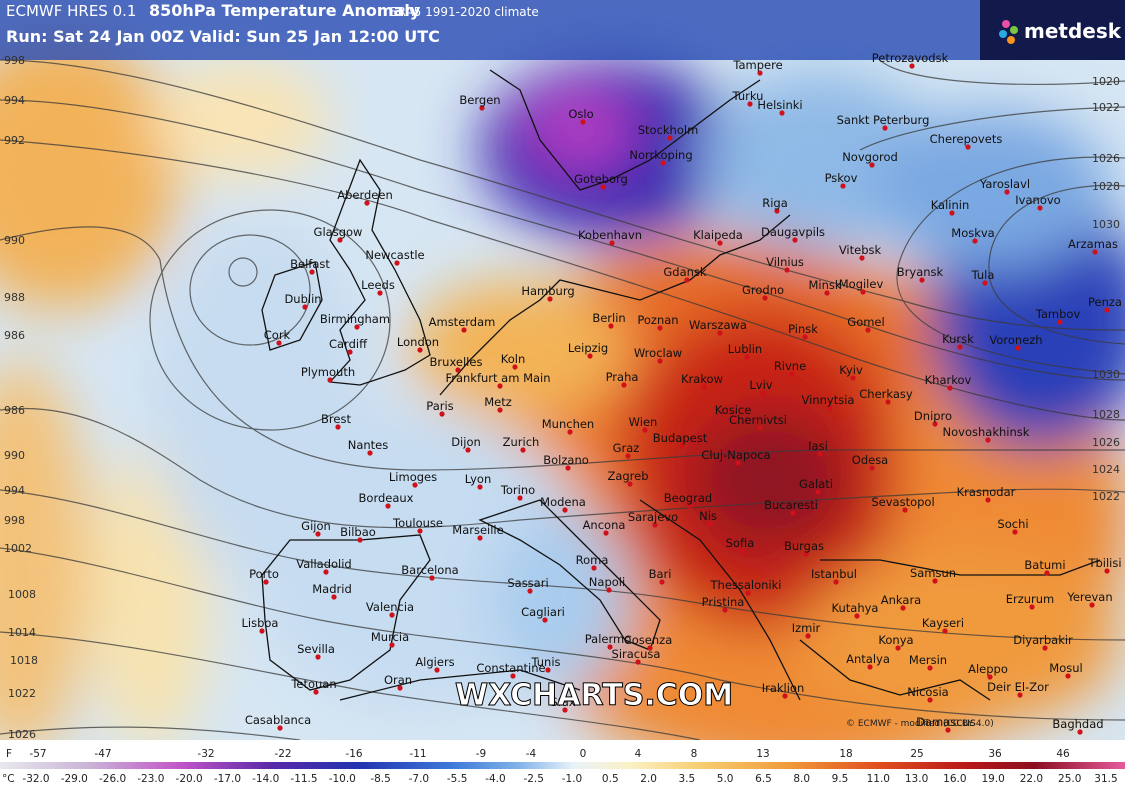  Describe the element at coordinates (1106, 414) in the screenshot. I see `isobar-label: 1028` at that location.